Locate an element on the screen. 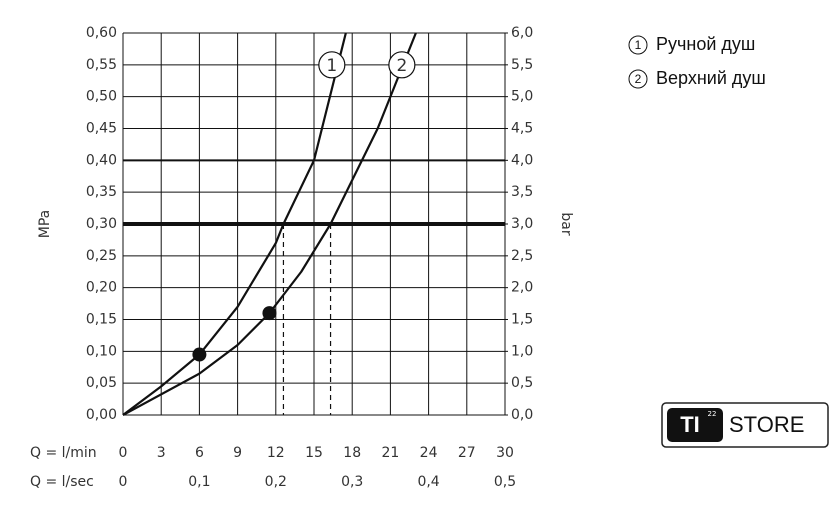 The image size is (840, 511). y2-tick-label: 3,0 is located at coordinates (522, 224).